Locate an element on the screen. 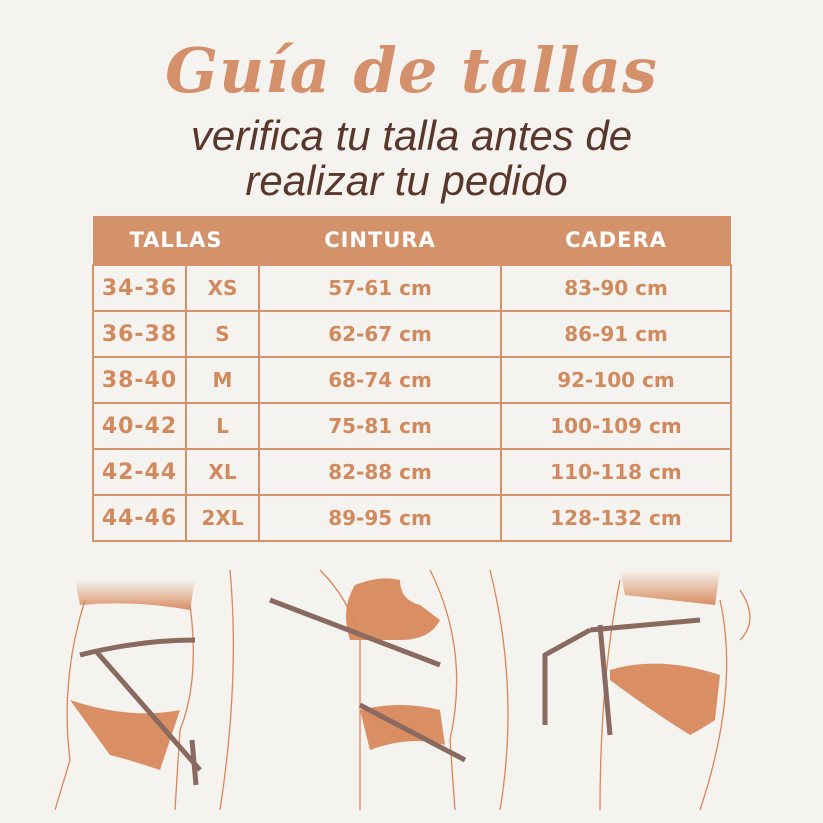  table-header-row: TALLAS CINTURA CADERA is located at coordinates (412, 240).